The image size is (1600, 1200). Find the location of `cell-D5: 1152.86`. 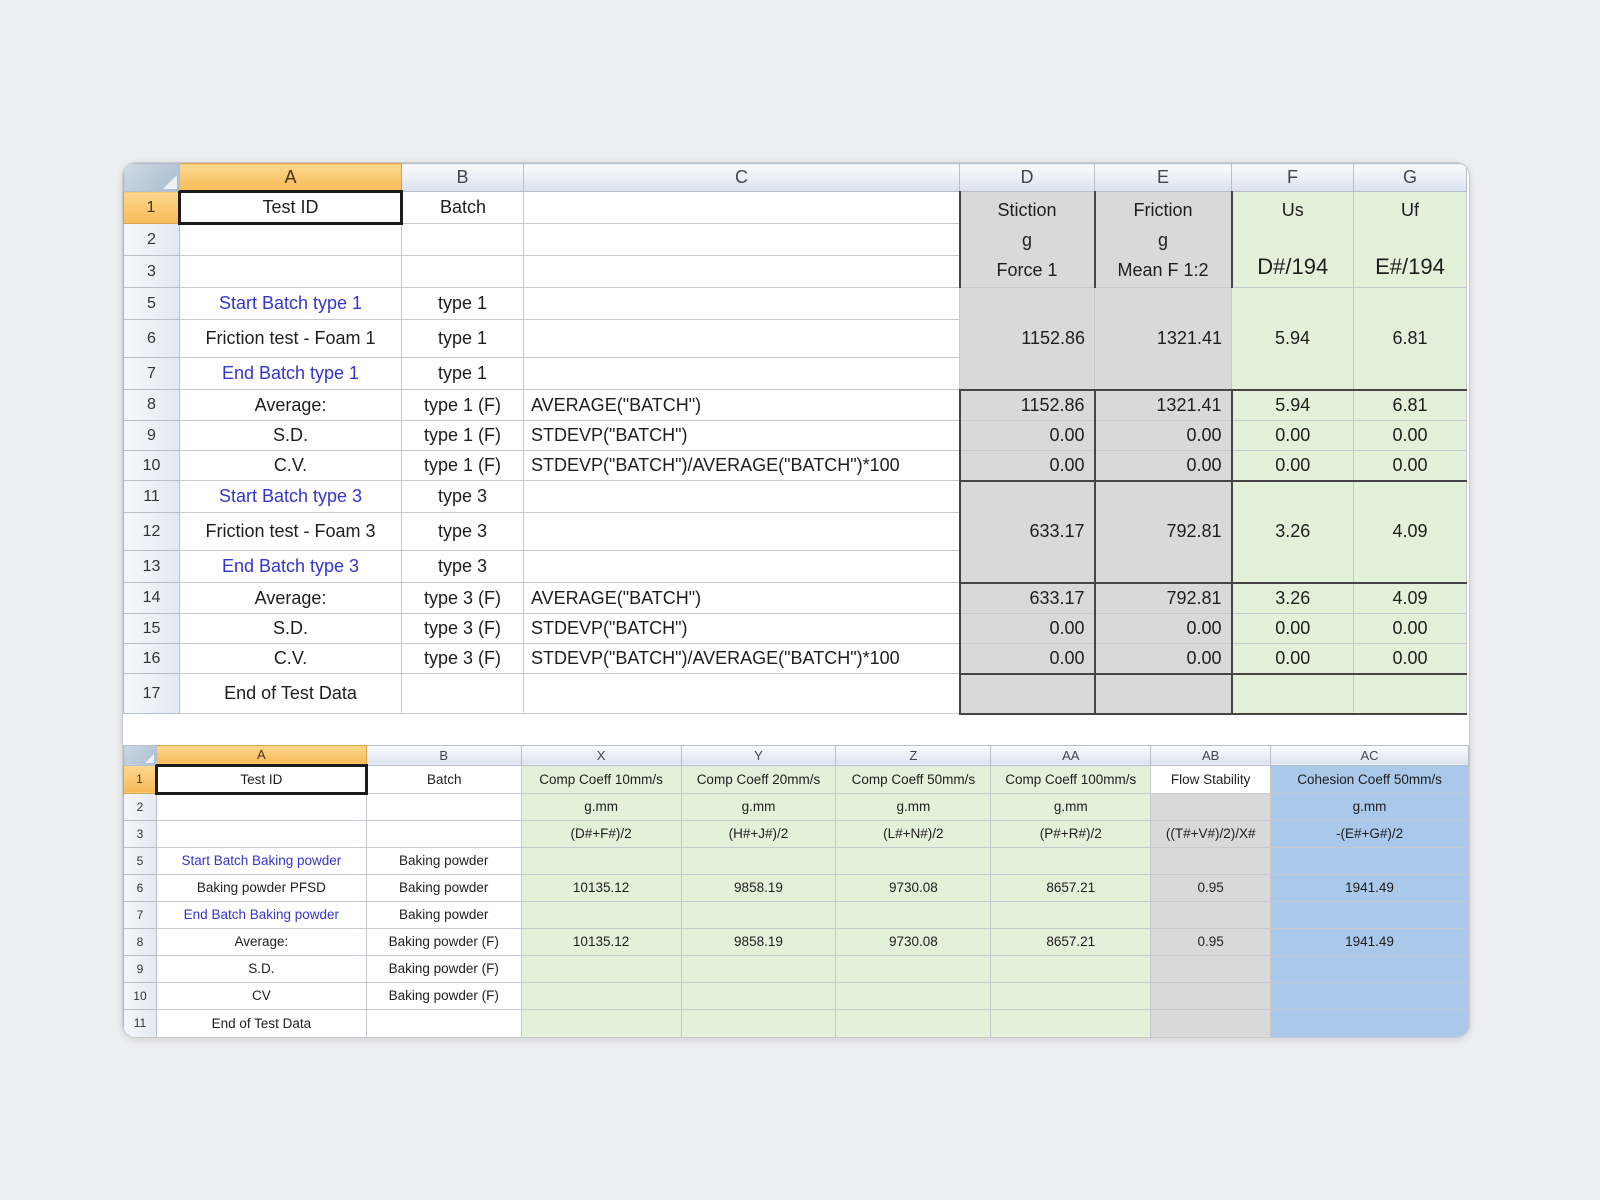

cell-D5: 1152.86 is located at coordinates (1027, 338).